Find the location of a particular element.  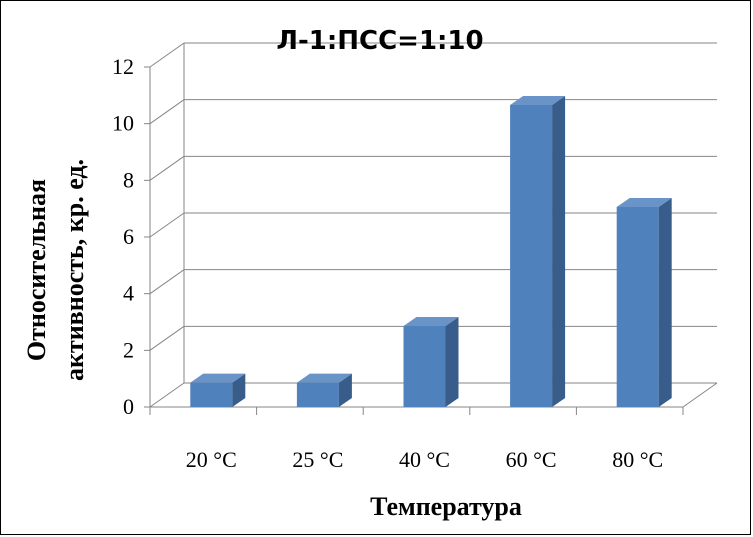

x-tick-label: 60 °С is located at coordinates (531, 459).